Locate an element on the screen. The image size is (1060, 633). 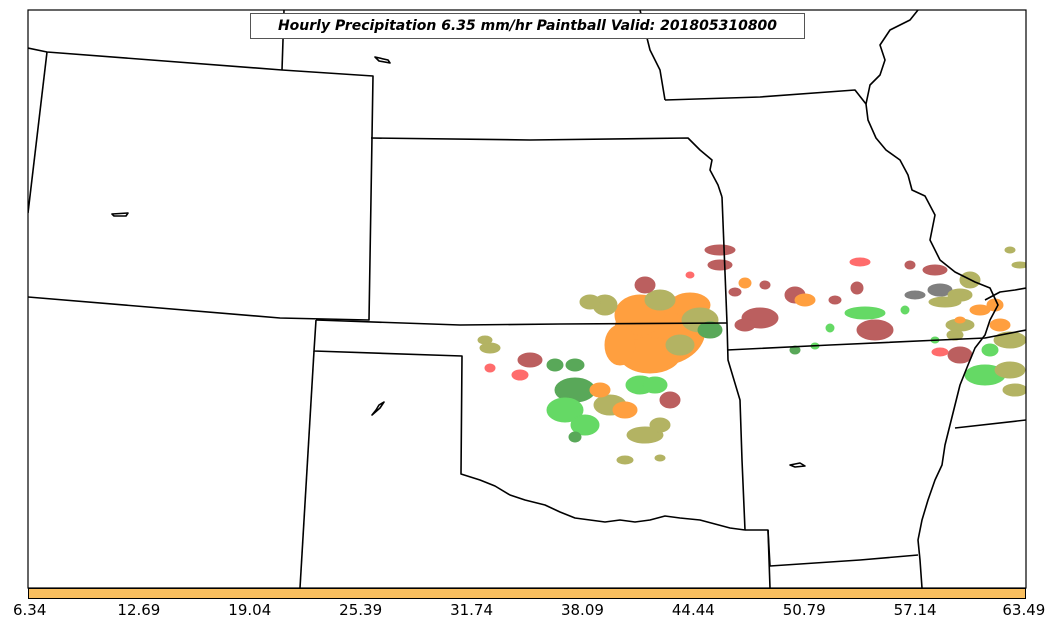
lake-nebraska is located at coordinates (382, 60).